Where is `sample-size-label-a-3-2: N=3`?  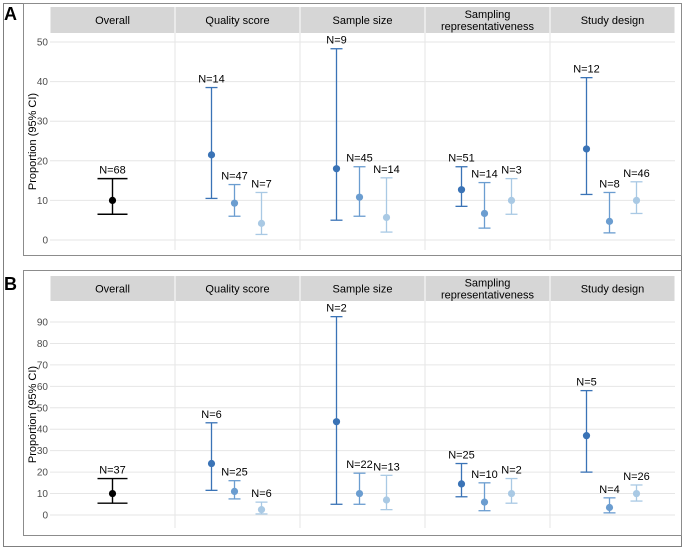
sample-size-label-a-3-2: N=3 is located at coordinates (511, 171).